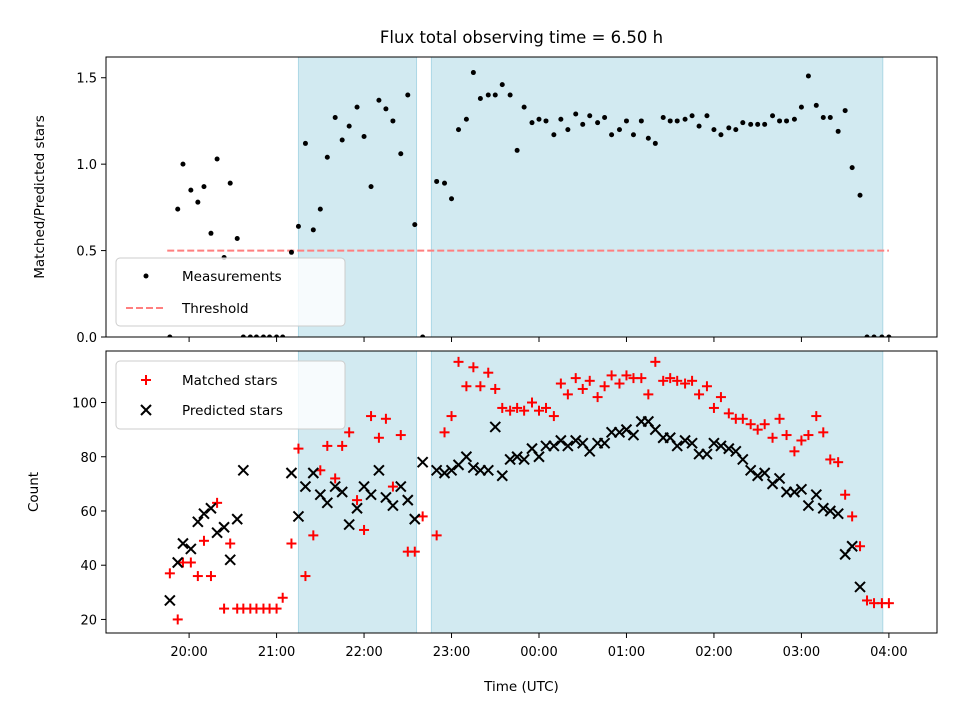  I want to click on y-tick-label: 80, so click(88, 458).